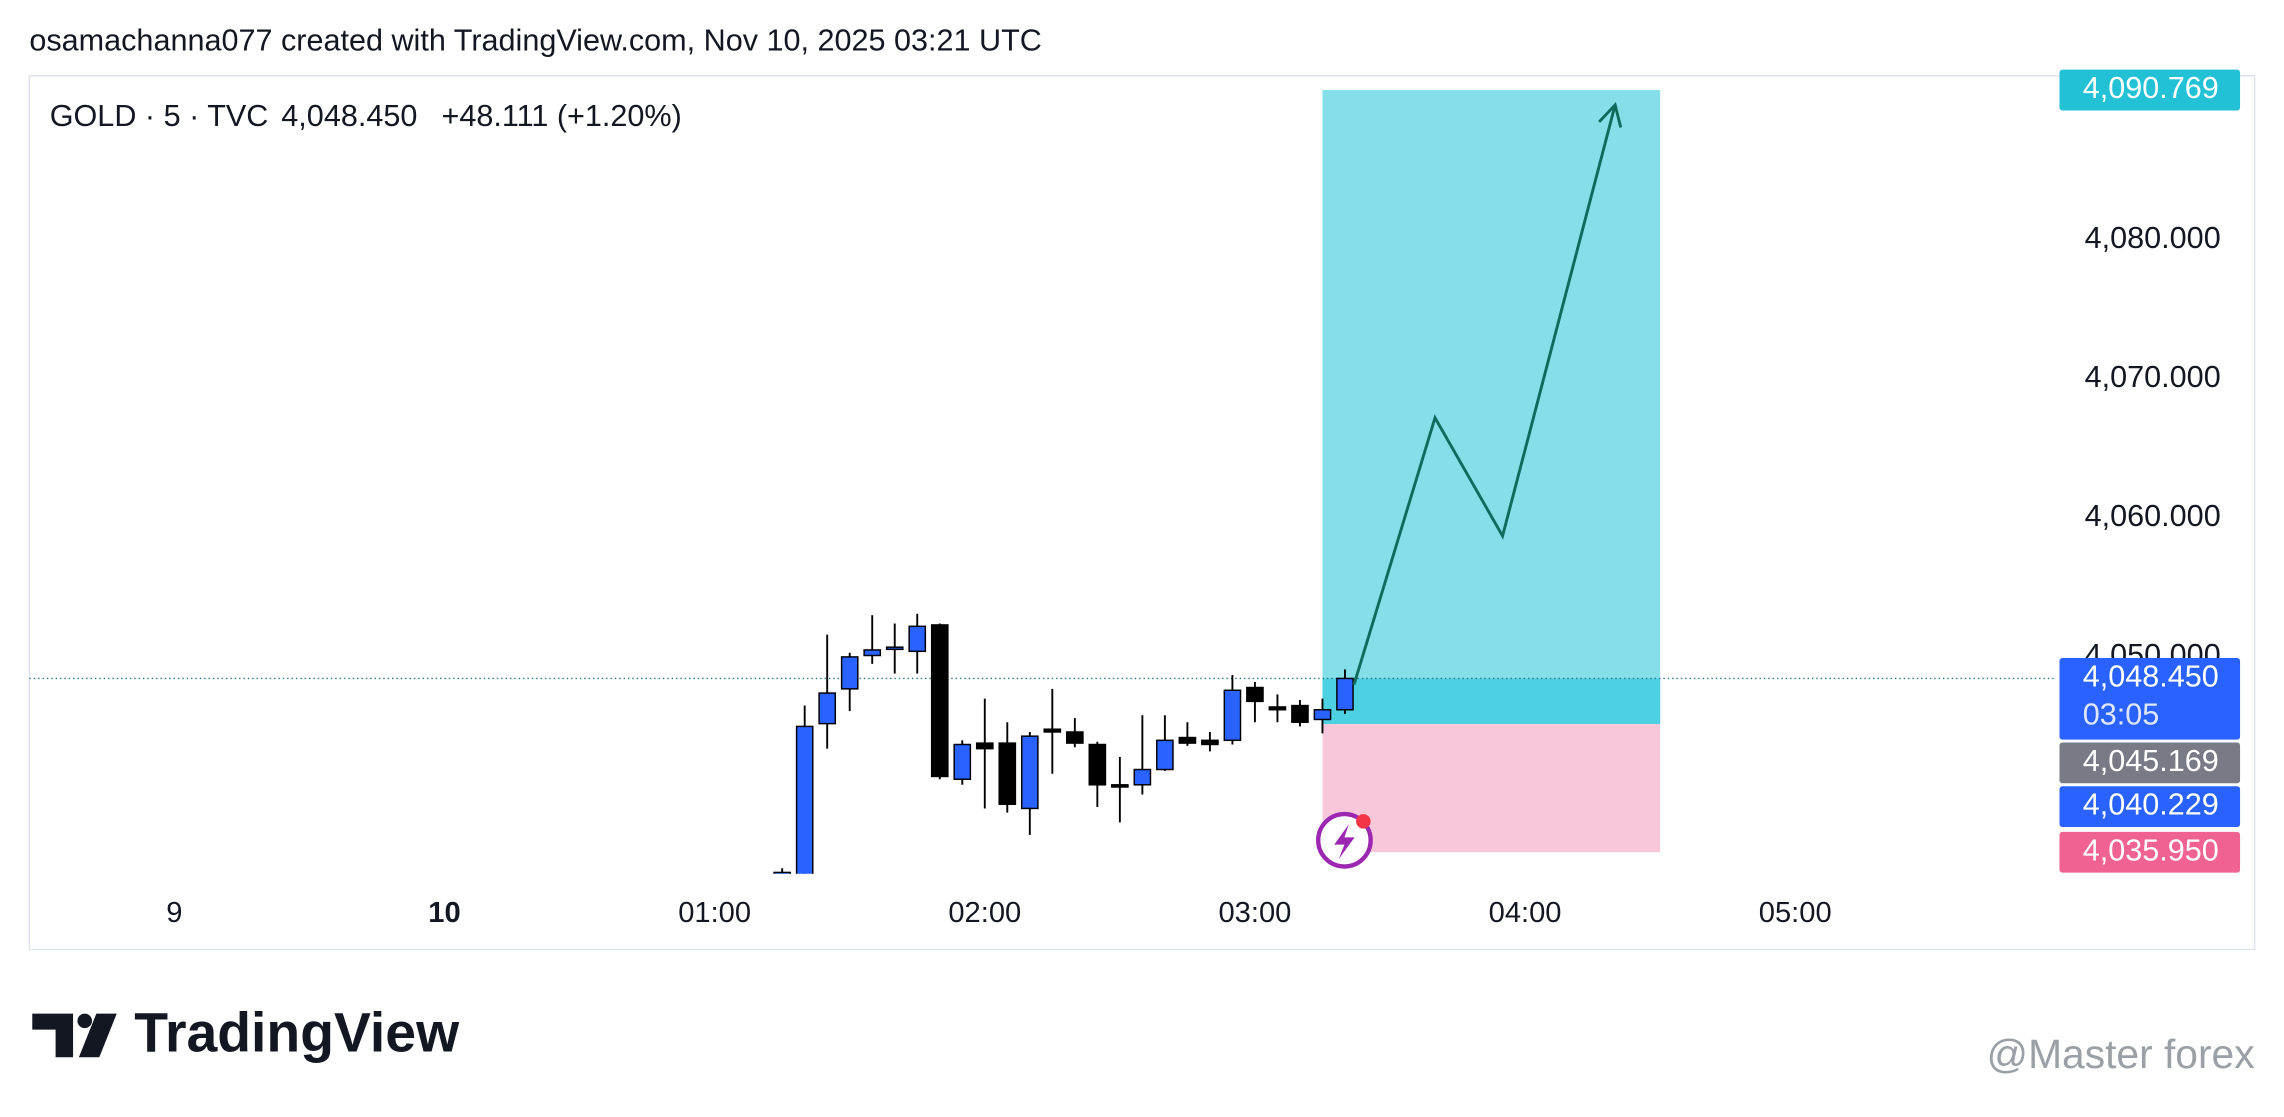 The width and height of the screenshot is (2284, 1117). What do you see at coordinates (1491, 788) in the screenshot?
I see `stop-zone` at bounding box center [1491, 788].